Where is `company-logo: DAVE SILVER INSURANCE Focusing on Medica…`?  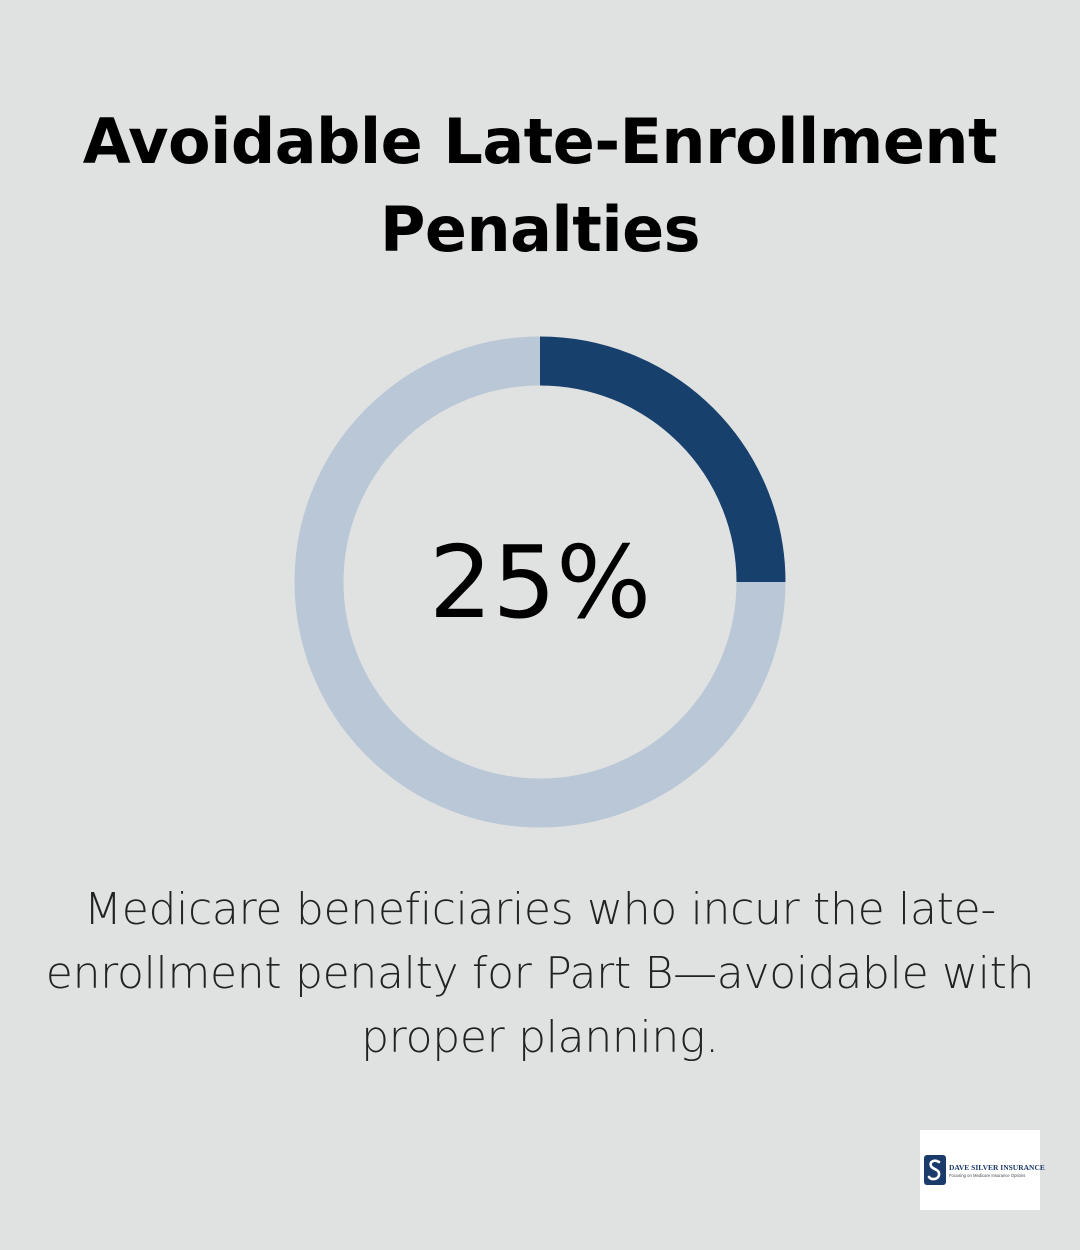 company-logo: DAVE SILVER INSURANCE Focusing on Medica… is located at coordinates (982, 1170).